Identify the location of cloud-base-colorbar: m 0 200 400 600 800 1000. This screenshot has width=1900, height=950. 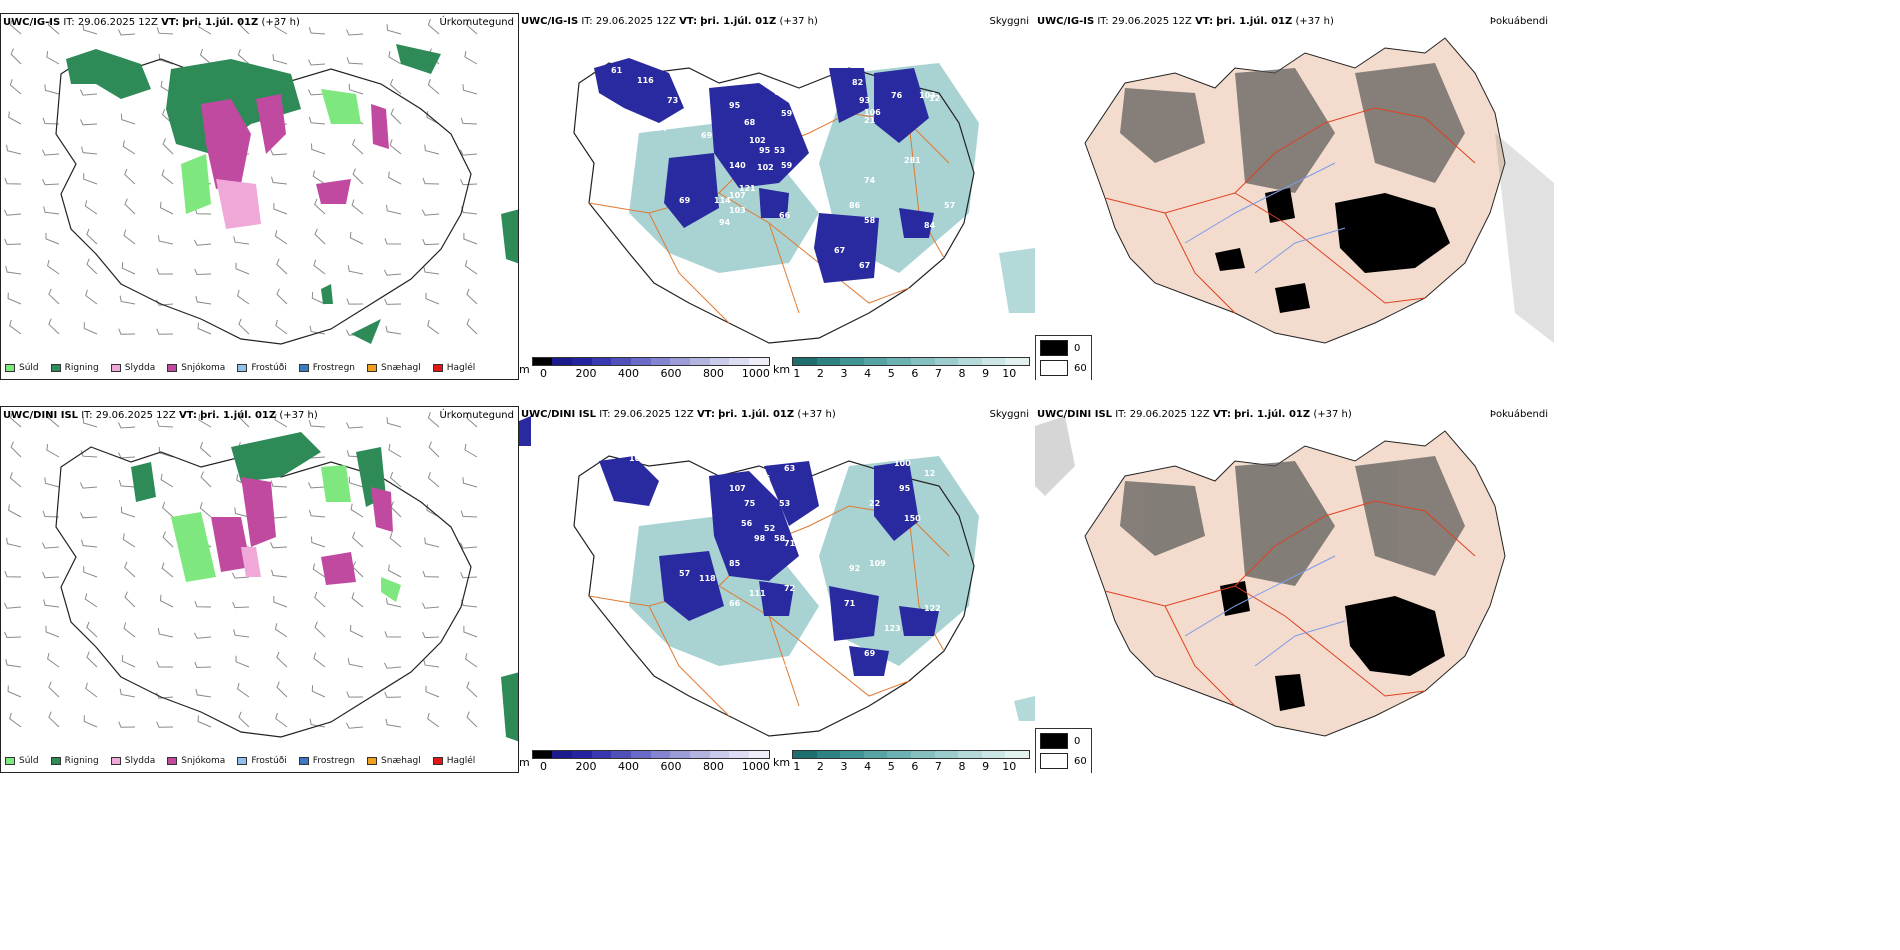
(644, 368).